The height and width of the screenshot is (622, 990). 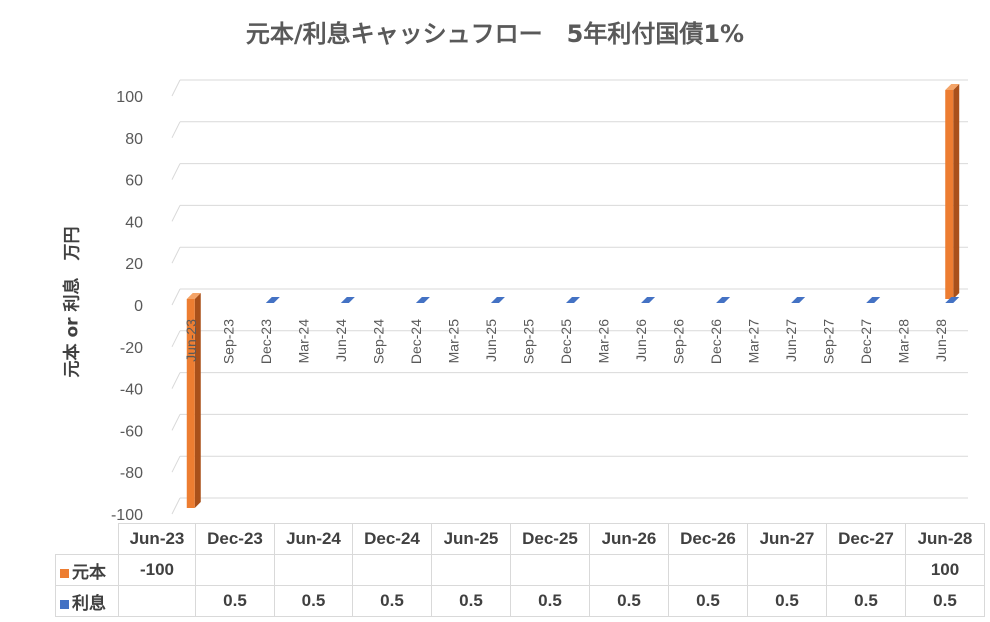 I want to click on x-tick-label: Sep-24, so click(x=378, y=341).